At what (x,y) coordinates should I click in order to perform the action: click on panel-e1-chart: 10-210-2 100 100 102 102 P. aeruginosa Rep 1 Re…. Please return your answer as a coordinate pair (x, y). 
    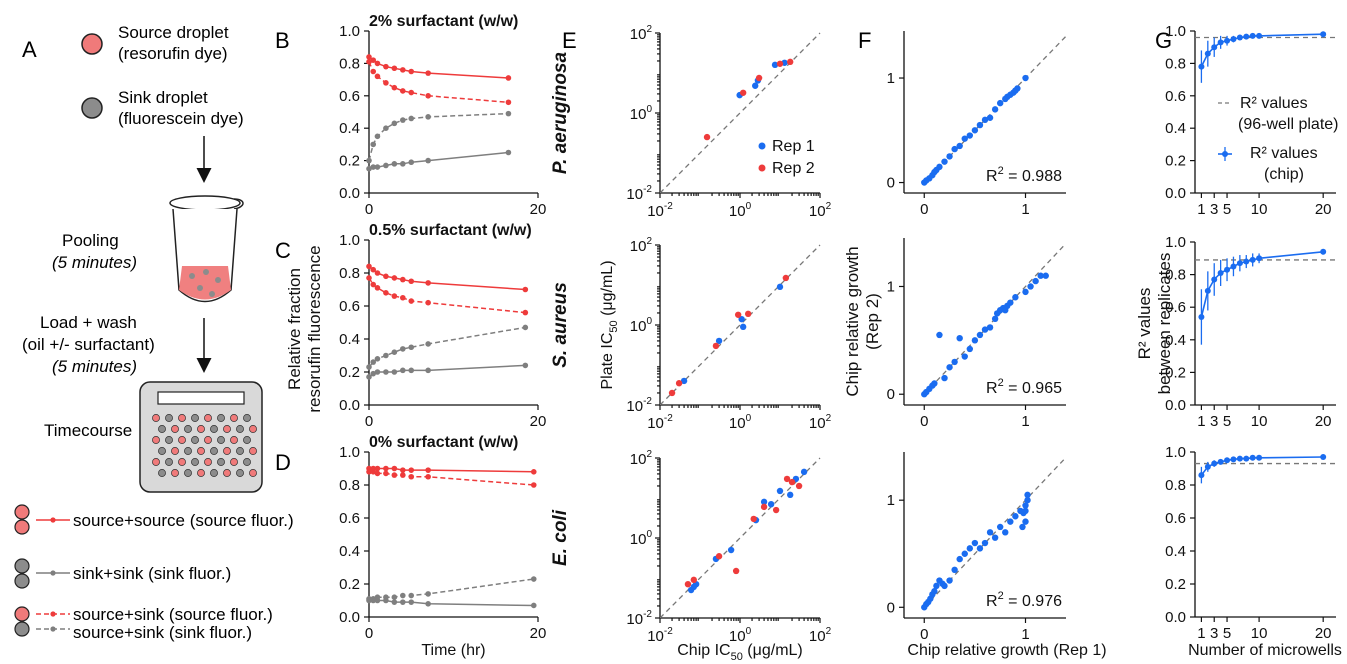
    Looking at the image, I should click on (691, 122).